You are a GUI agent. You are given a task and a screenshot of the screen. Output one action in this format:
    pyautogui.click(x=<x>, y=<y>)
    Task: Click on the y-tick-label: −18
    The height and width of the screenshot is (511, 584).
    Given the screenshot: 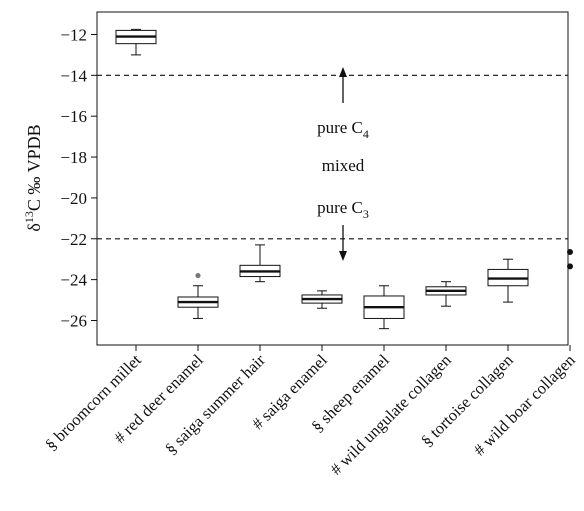 What is the action you would take?
    pyautogui.click(x=73, y=157)
    